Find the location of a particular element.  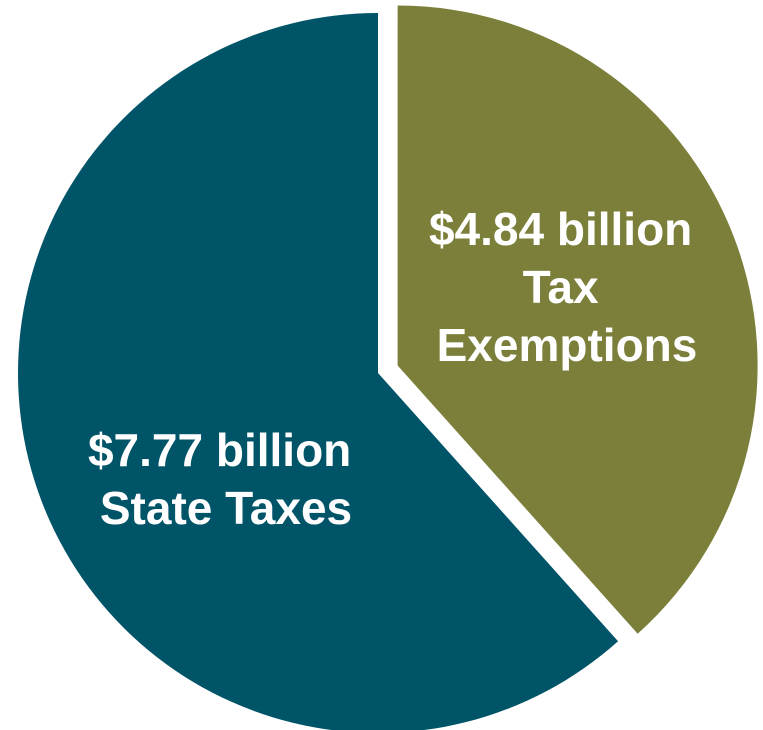

slice-label-line: $7.77 billion is located at coordinates (219, 450).